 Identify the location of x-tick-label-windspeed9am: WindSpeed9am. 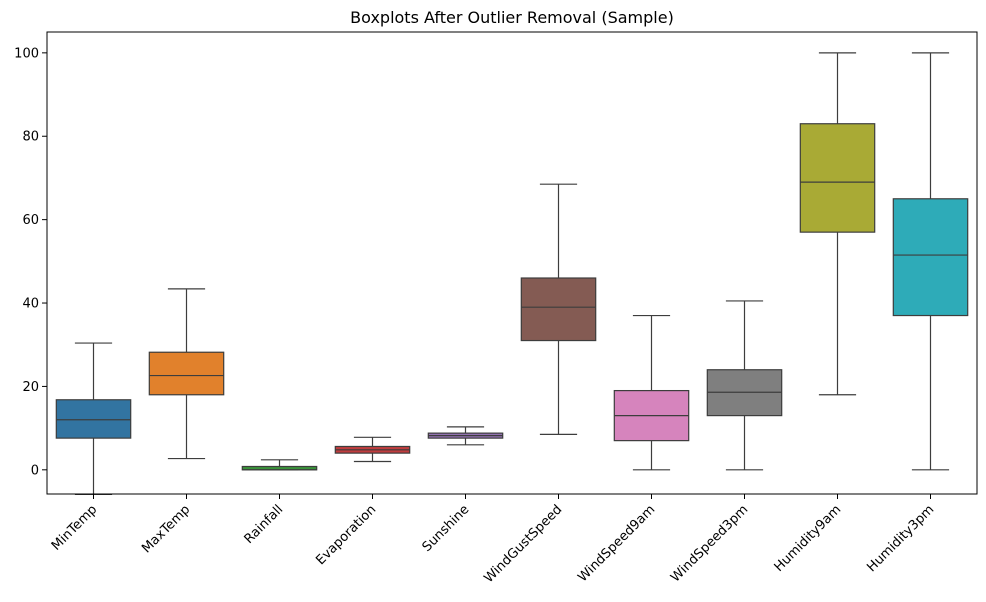
(616, 543).